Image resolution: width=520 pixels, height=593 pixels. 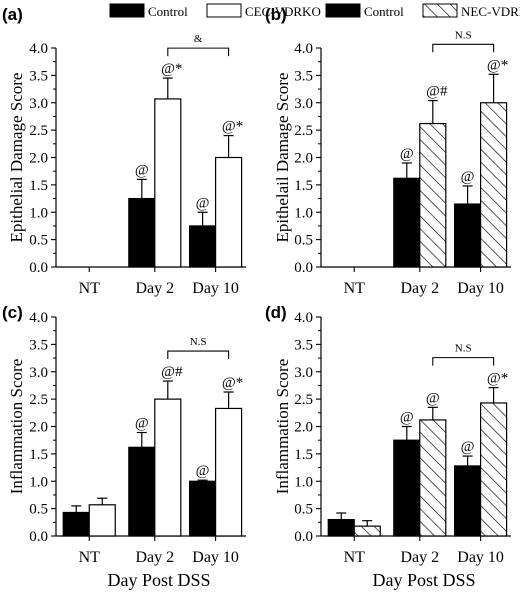 I want to click on panel-label: (b), so click(x=276, y=14).